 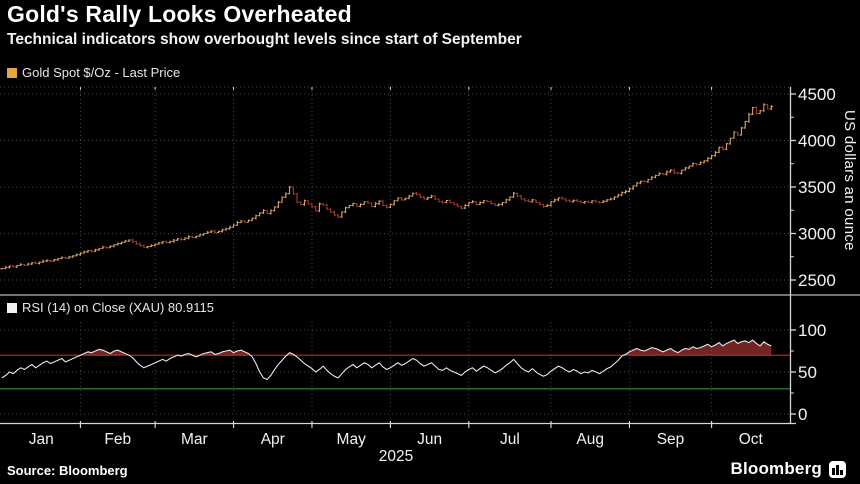 I want to click on rsi-legend-label: RSI (14) on Close (XAU) 80.9115, so click(x=118, y=307).